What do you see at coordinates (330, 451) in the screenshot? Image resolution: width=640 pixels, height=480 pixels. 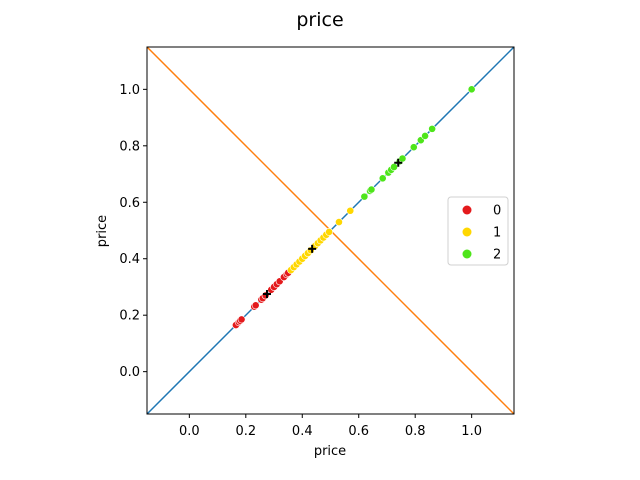 I see `x-axis-label: price` at bounding box center [330, 451].